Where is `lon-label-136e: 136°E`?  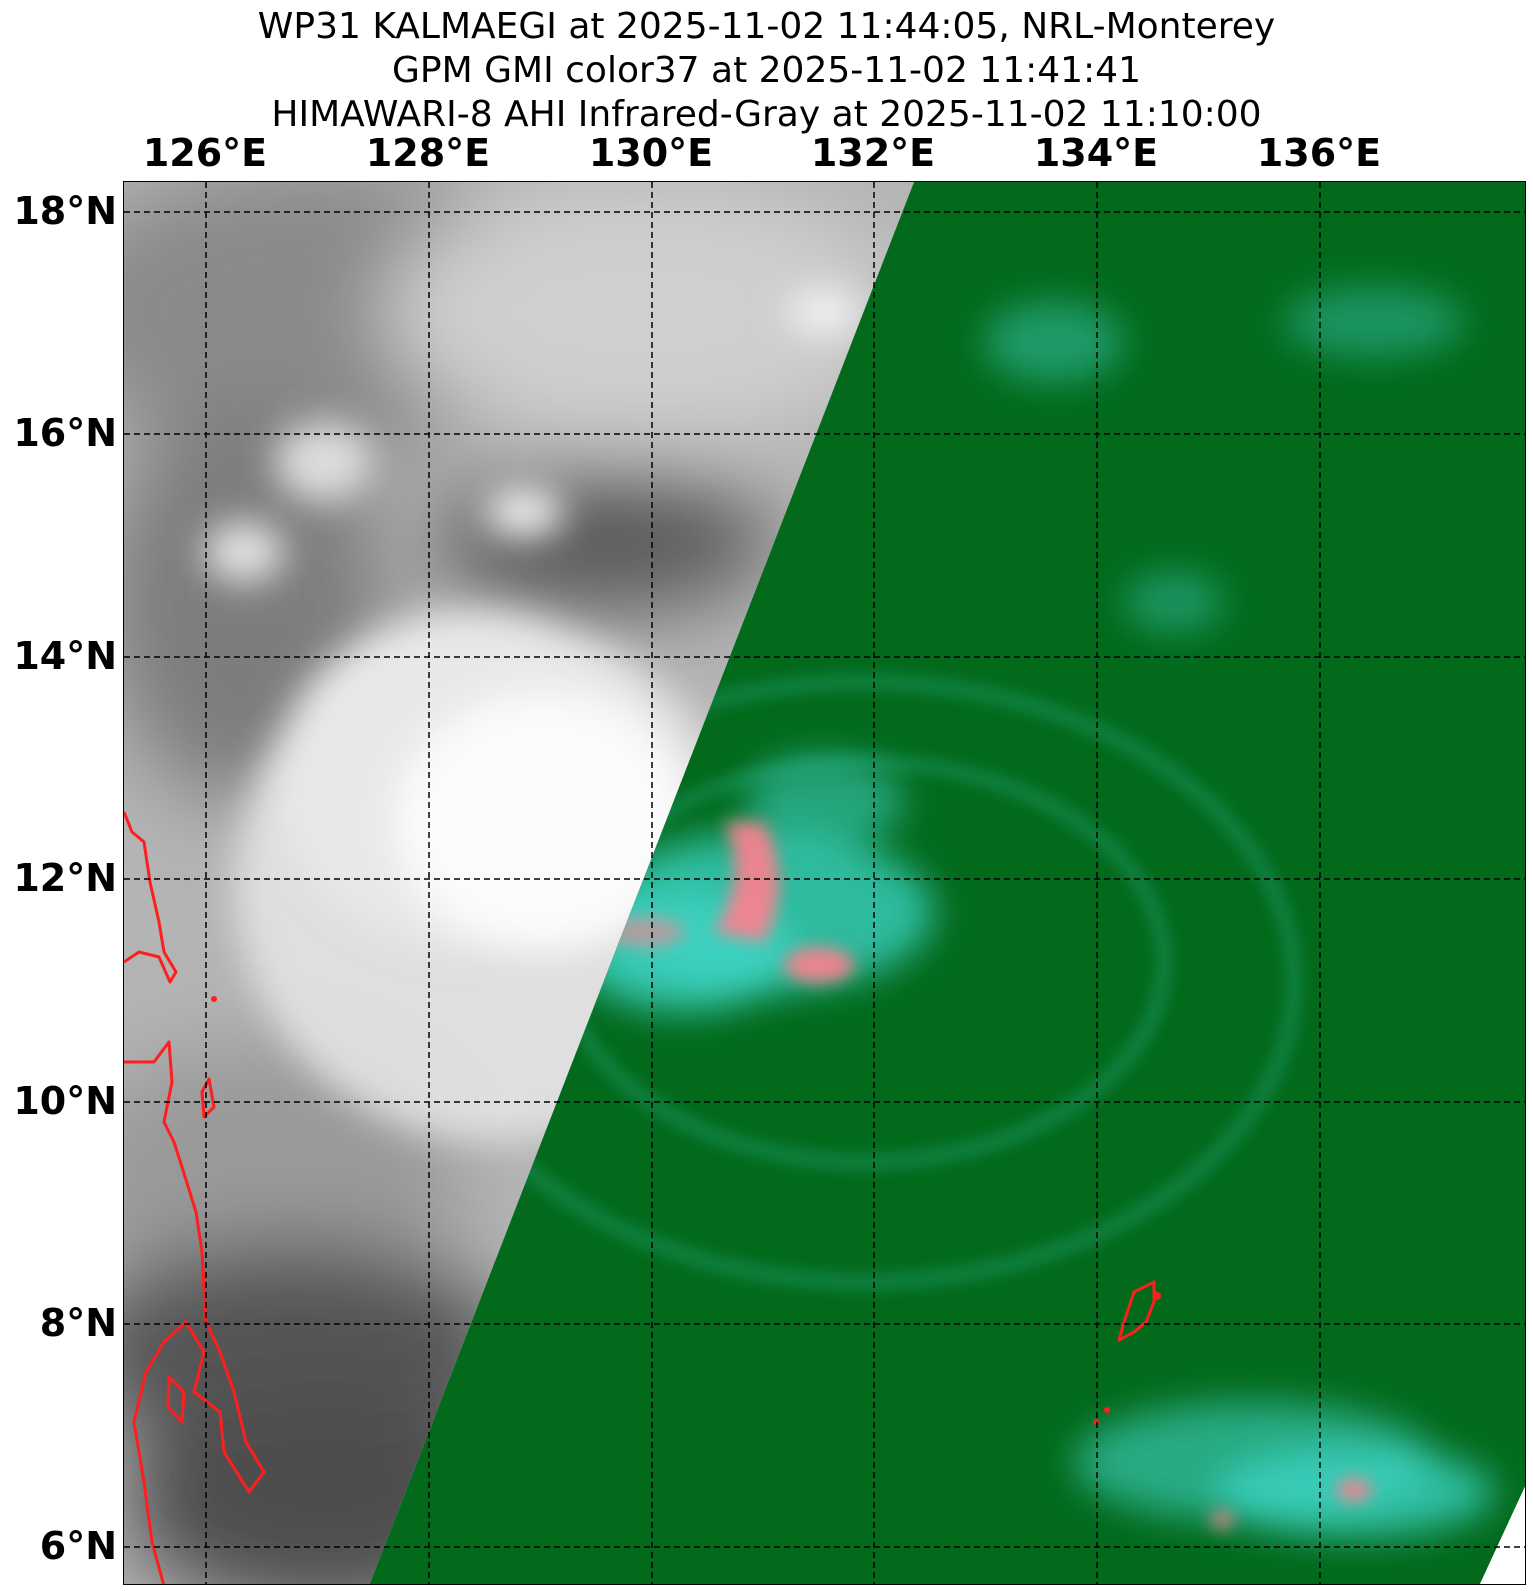 lon-label-136e: 136°E is located at coordinates (1319, 153).